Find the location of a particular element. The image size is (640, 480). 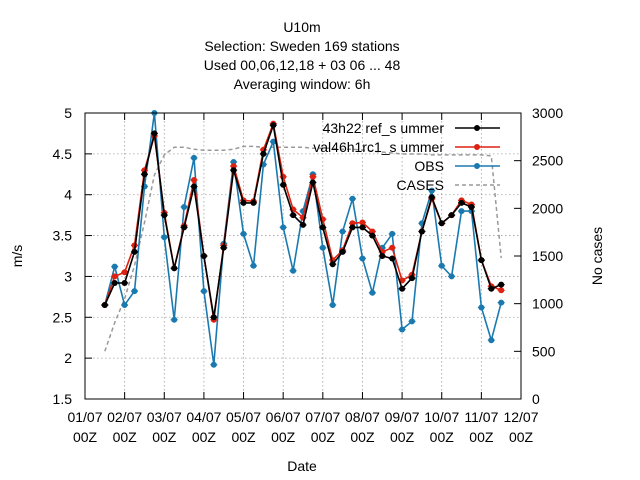

y2-tick-label: 2000 is located at coordinates (547, 208).